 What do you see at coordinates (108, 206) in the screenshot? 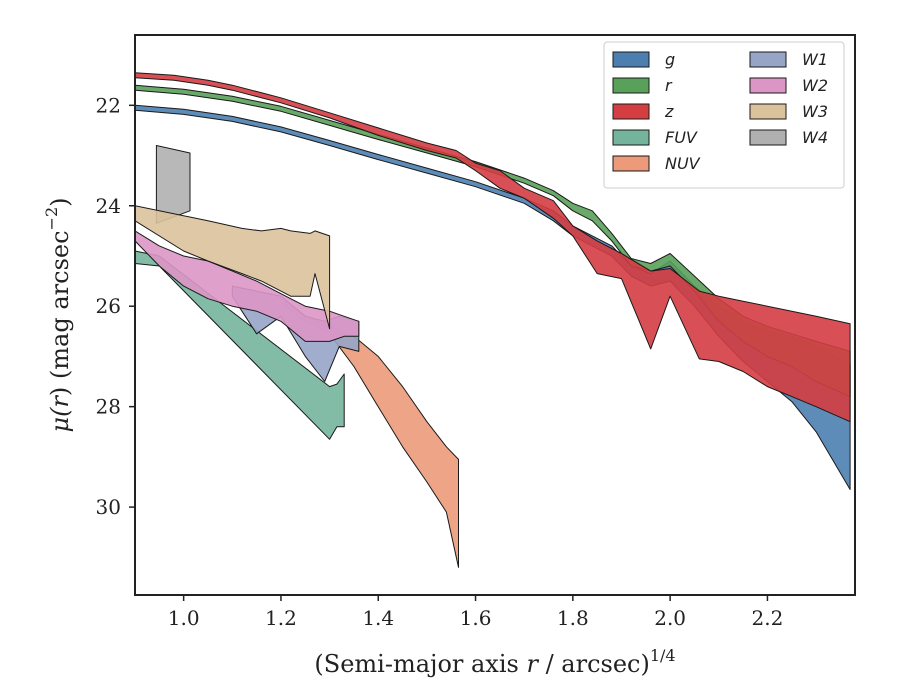
I see `y-tick-label: 24` at bounding box center [108, 206].